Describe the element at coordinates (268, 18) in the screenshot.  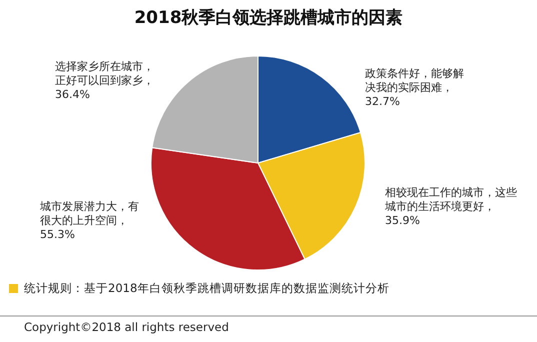
I see `chart-title: 2018秋季白领选择跳槽城市的因素` at that location.